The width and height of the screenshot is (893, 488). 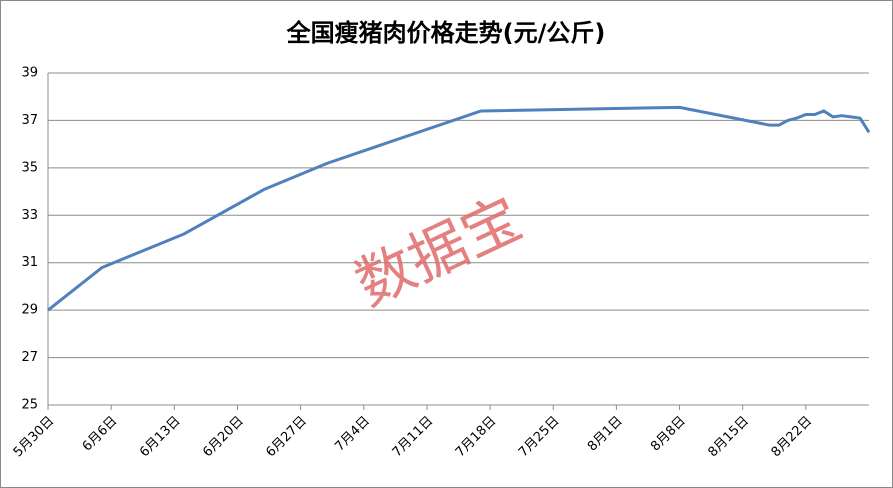 What do you see at coordinates (29, 120) in the screenshot?
I see `y-tick-label: 37` at bounding box center [29, 120].